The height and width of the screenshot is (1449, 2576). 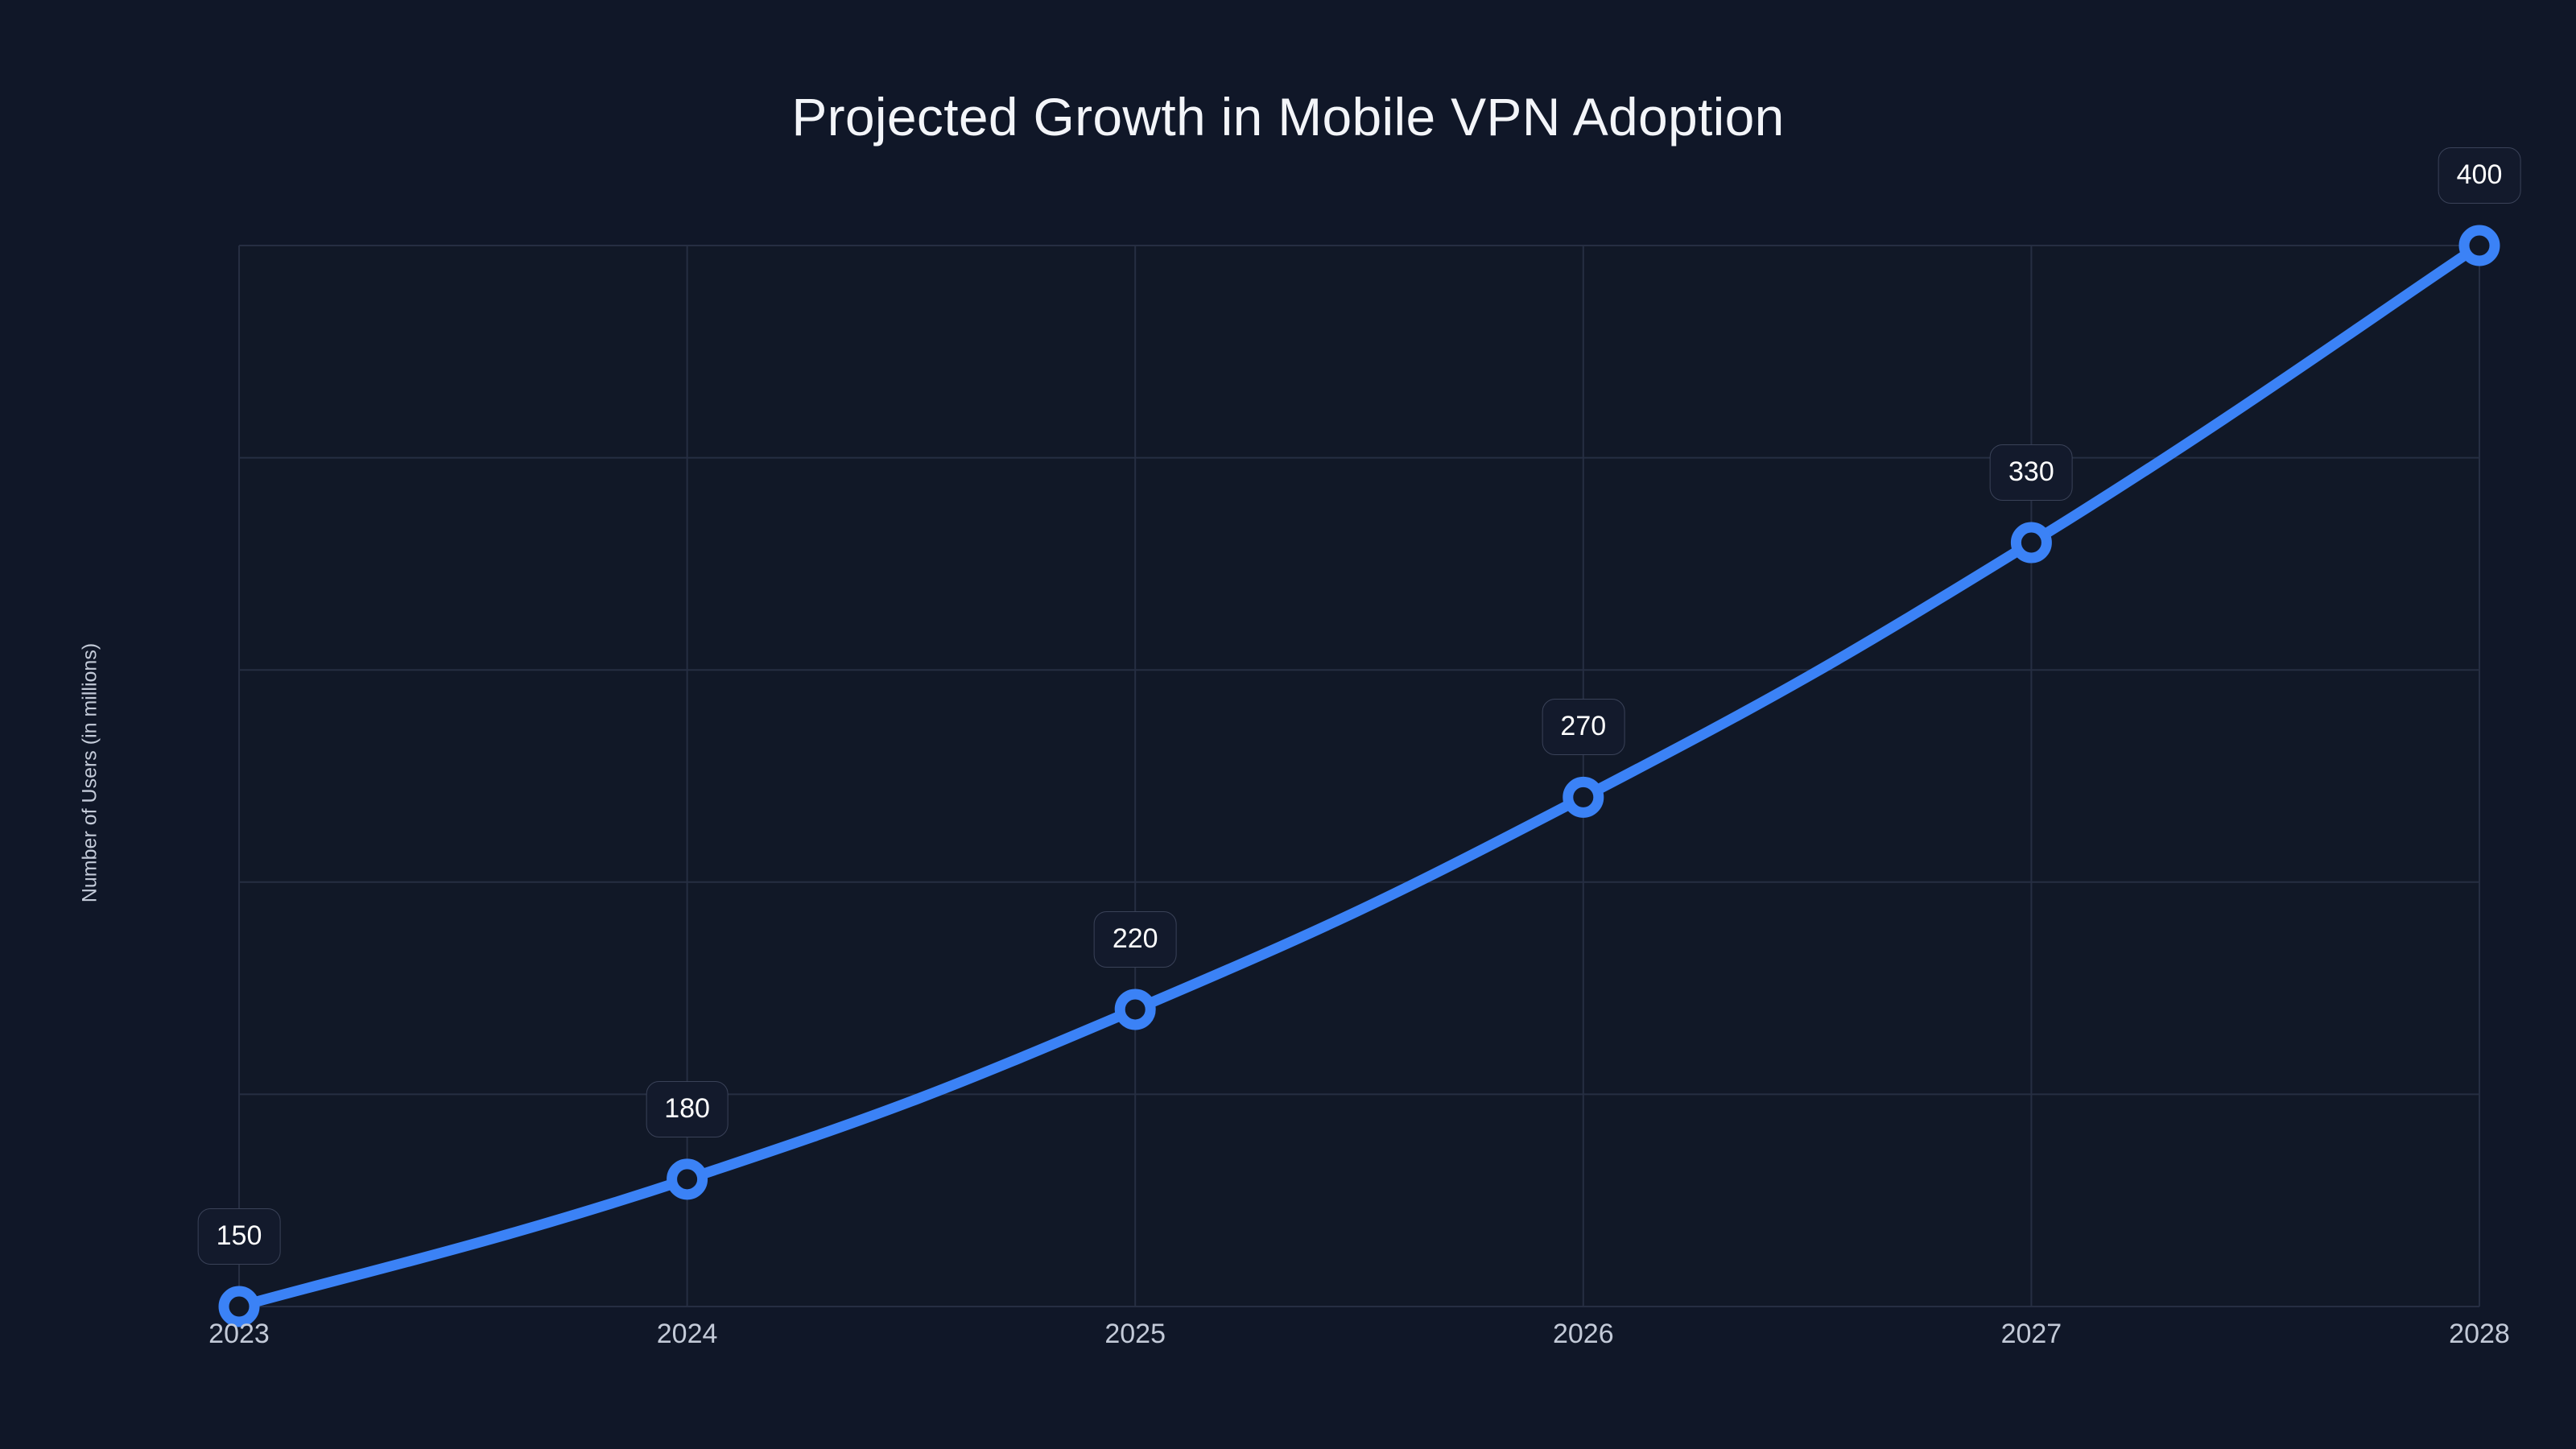 What do you see at coordinates (1135, 1334) in the screenshot?
I see `x-tick-label: 2025` at bounding box center [1135, 1334].